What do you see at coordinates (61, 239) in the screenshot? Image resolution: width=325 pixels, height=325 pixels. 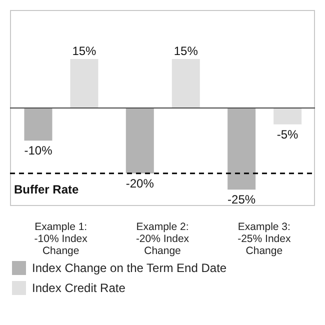 I see `x-tick-label: Example 1: -10% Index Change` at bounding box center [61, 239].